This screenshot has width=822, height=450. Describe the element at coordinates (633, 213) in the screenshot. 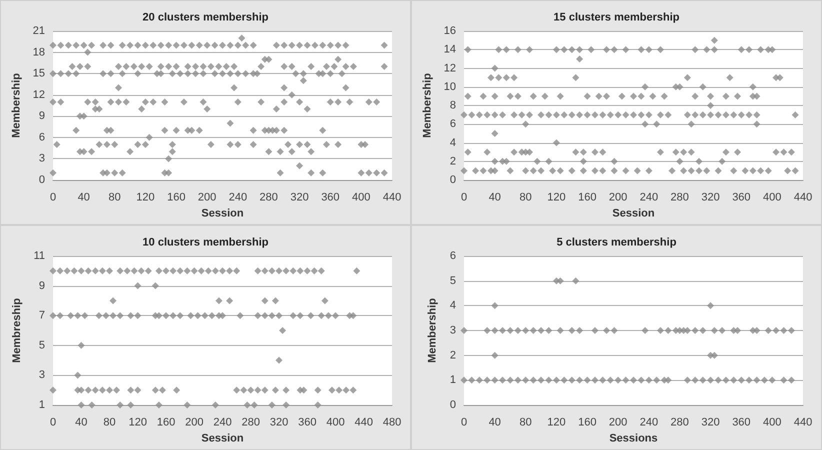

I see `x-axis-title: Session` at that location.